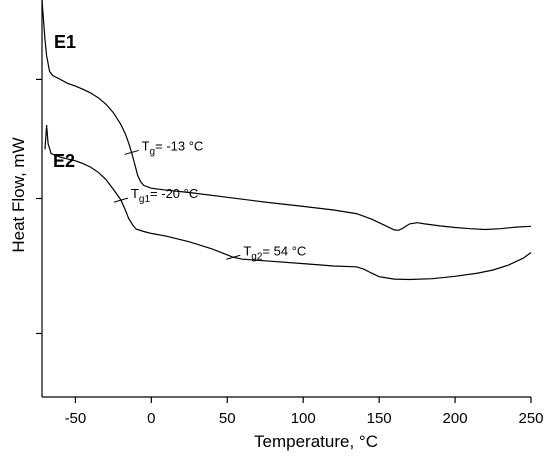  I want to click on tg-annotation: Tg2= 54 °C, so click(274, 252).